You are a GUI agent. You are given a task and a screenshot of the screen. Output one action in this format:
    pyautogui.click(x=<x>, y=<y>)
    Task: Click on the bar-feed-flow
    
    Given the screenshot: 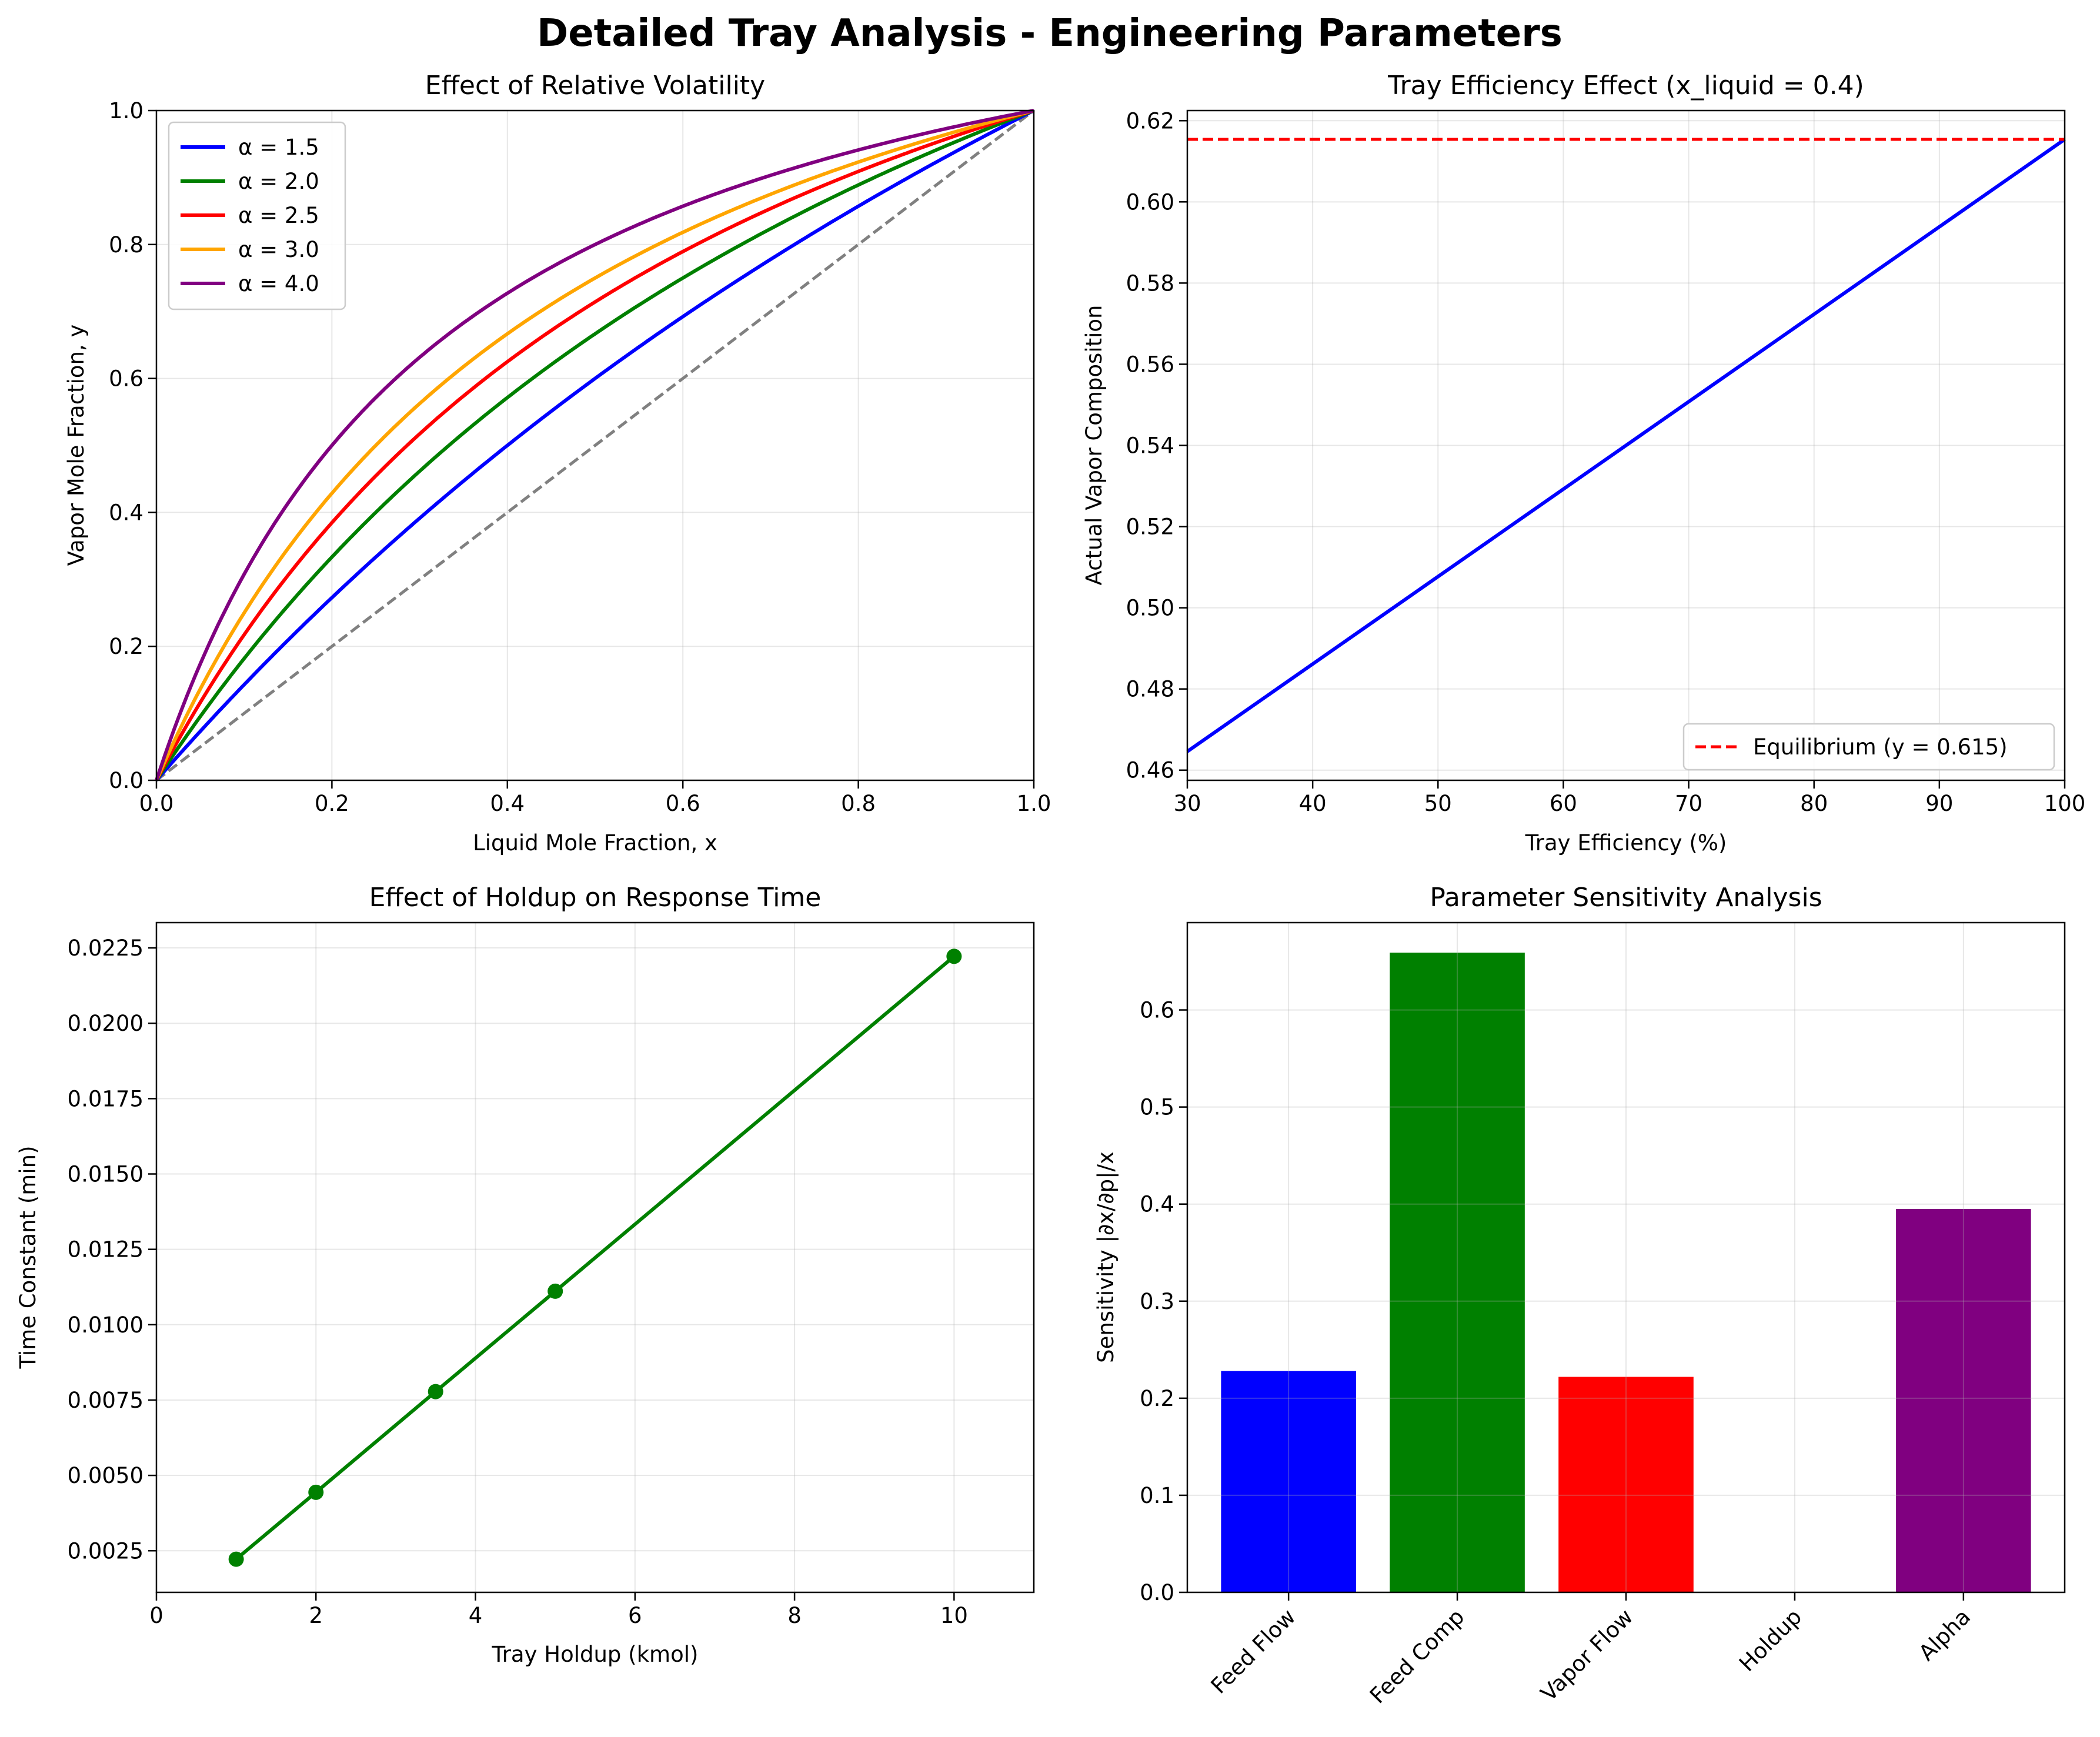 What is the action you would take?
    pyautogui.click(x=1288, y=1481)
    